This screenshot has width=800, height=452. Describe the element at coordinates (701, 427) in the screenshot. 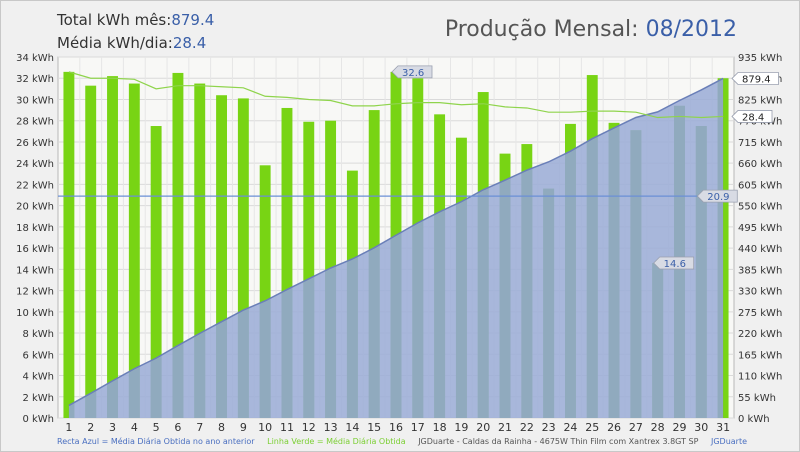

I see `x-tick-label: 30` at that location.